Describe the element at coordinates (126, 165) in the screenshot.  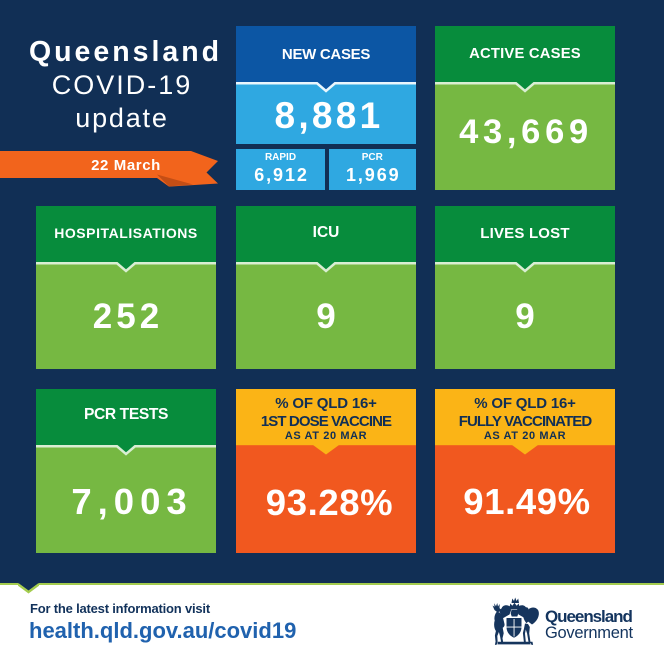
I see `svg-text: 22 March` at that location.